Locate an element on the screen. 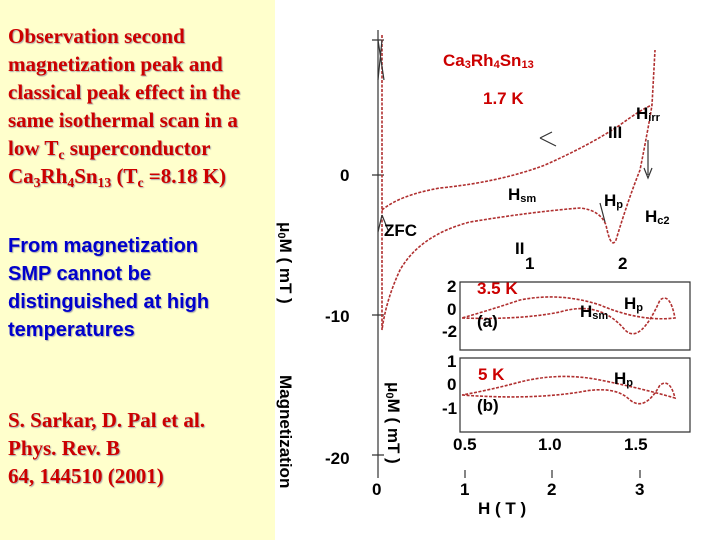  inset-b-frame is located at coordinates (575, 395).